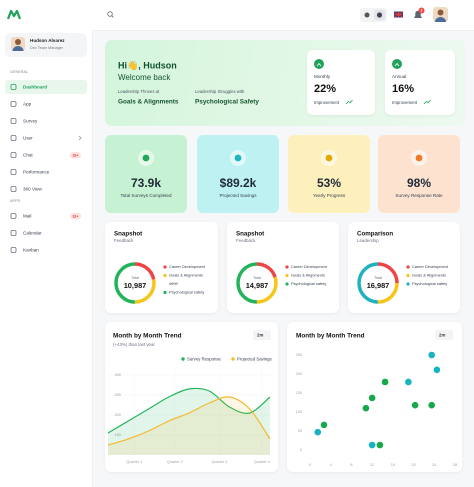 This screenshot has height=487, width=474. I want to click on greeting: Hi👋, Hudson, so click(147, 65).